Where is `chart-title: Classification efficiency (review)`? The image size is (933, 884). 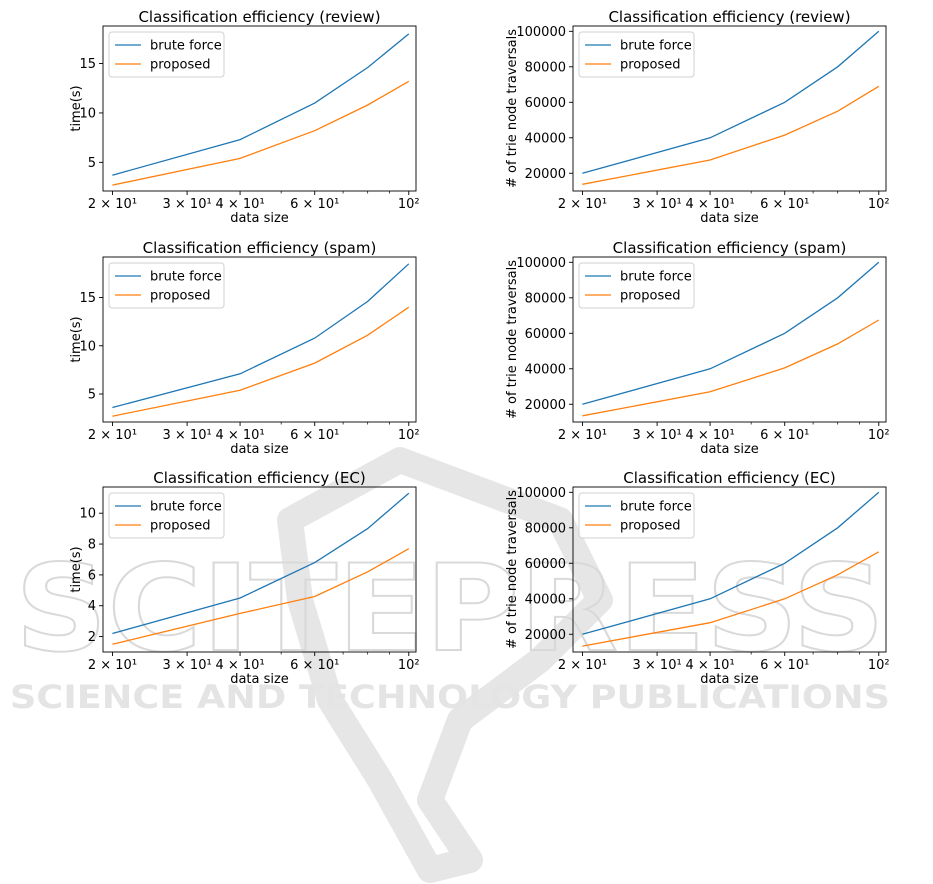 chart-title: Classification efficiency (review) is located at coordinates (259, 17).